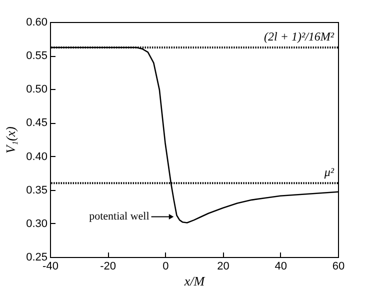  I want to click on y-tick-label: 0.50, so click(37, 90).